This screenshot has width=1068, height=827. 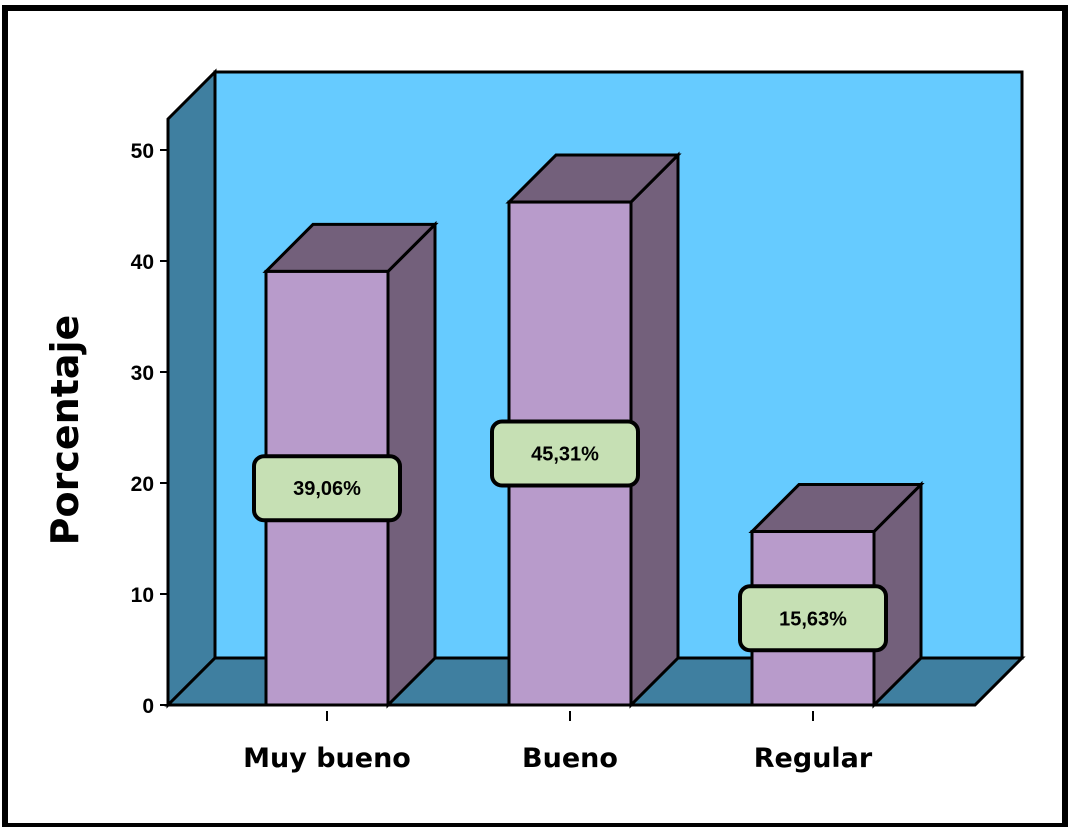 I want to click on y-tick-label: 10, so click(x=142, y=595).